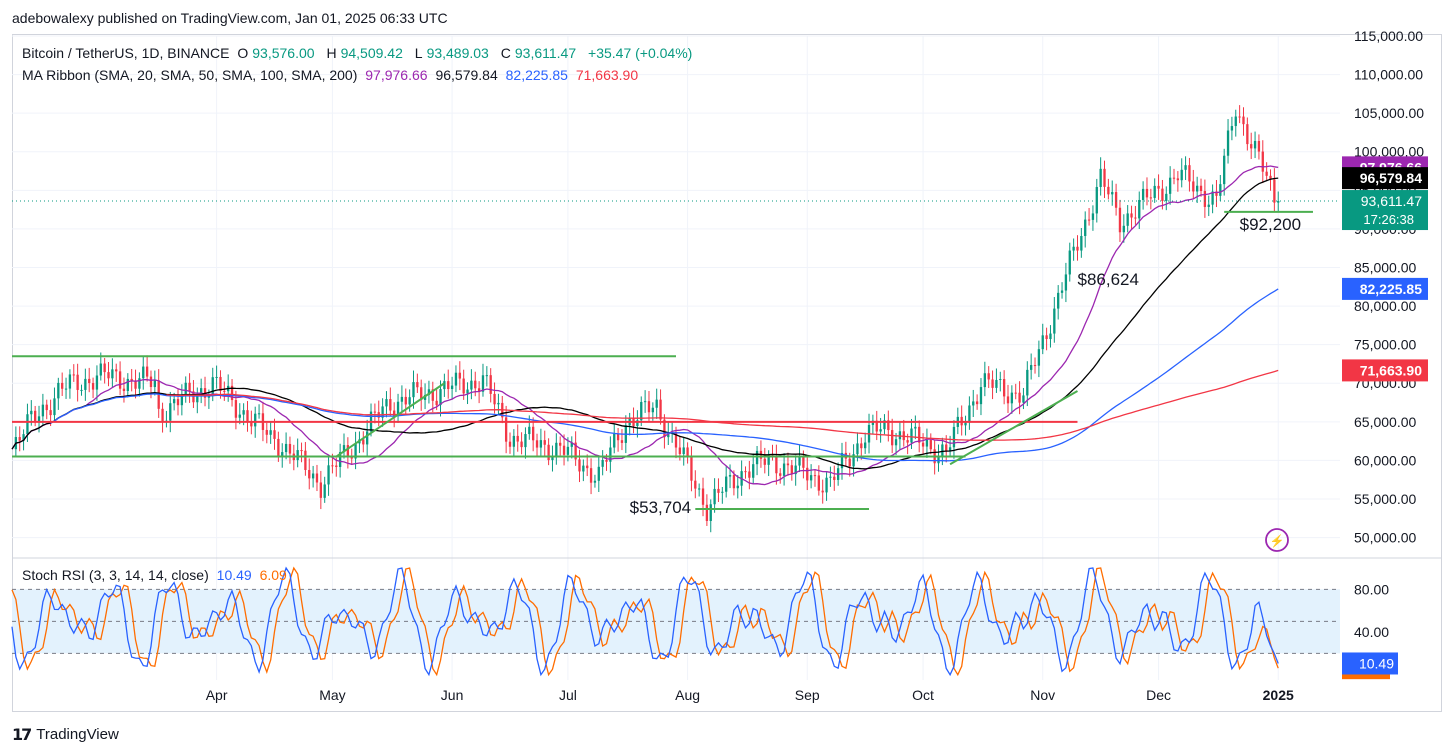 Image resolution: width=1453 pixels, height=756 pixels. I want to click on tradingview-logo-icon: 17, so click(22, 734).